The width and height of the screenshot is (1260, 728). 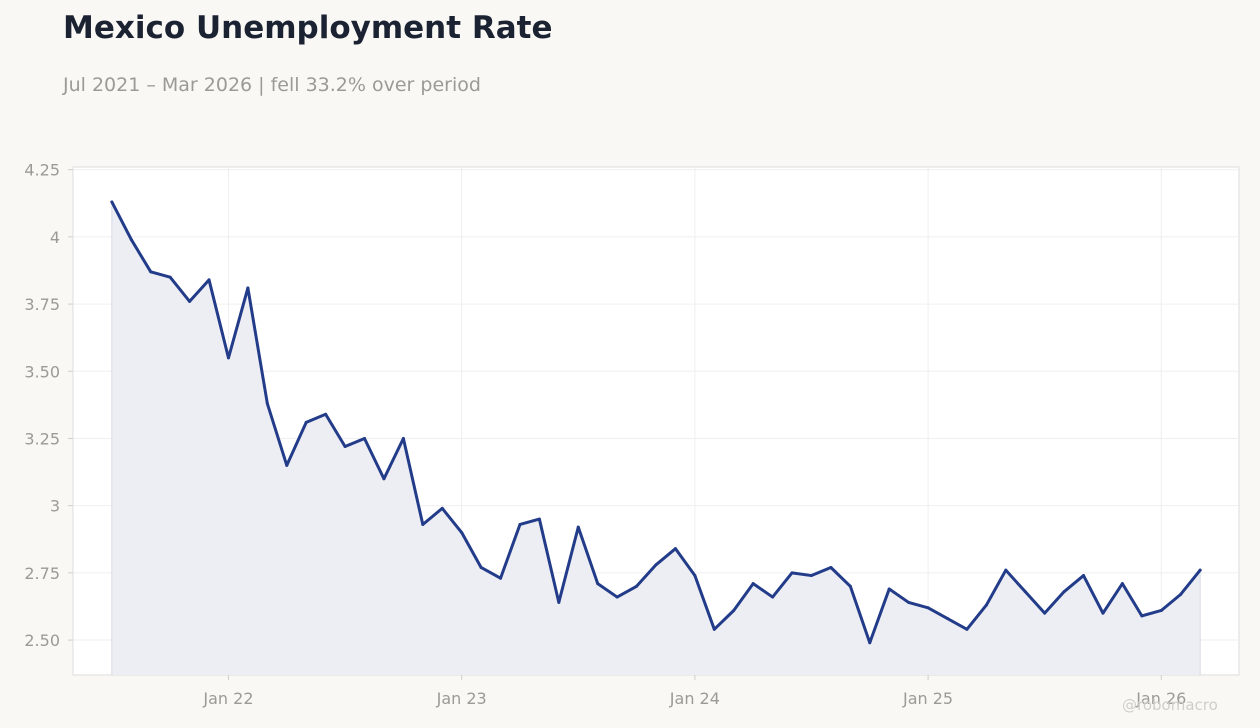 I want to click on watermark: @robomacro, so click(x=1170, y=705).